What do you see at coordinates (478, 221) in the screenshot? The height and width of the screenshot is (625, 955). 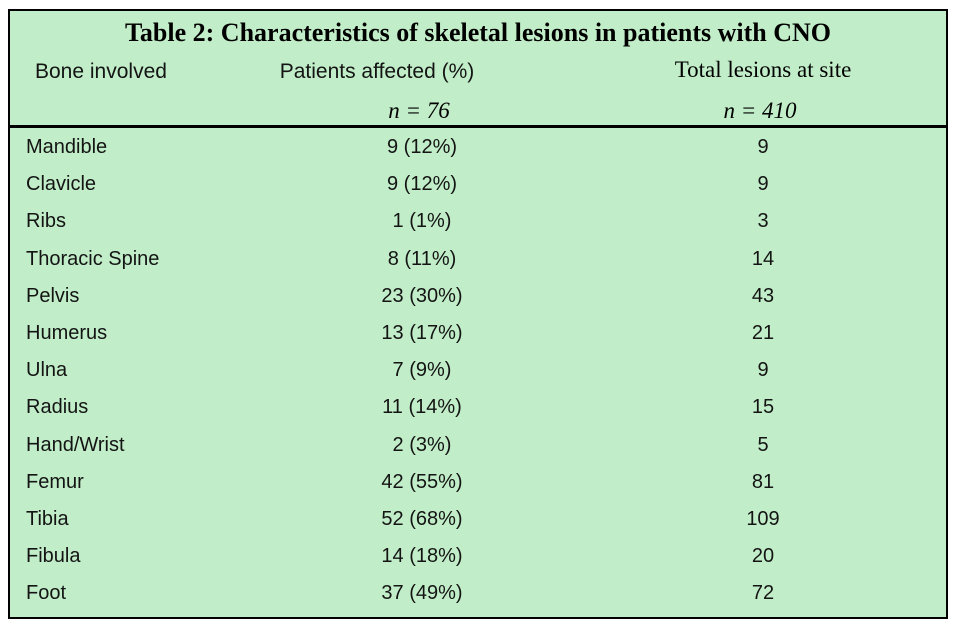 I see `table-row: Ribs 1 (1%) 3` at bounding box center [478, 221].